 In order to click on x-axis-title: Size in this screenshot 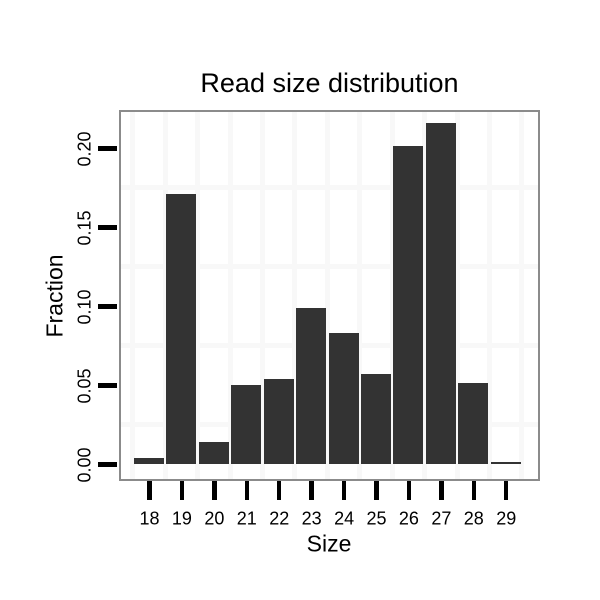, I will do `click(329, 543)`.